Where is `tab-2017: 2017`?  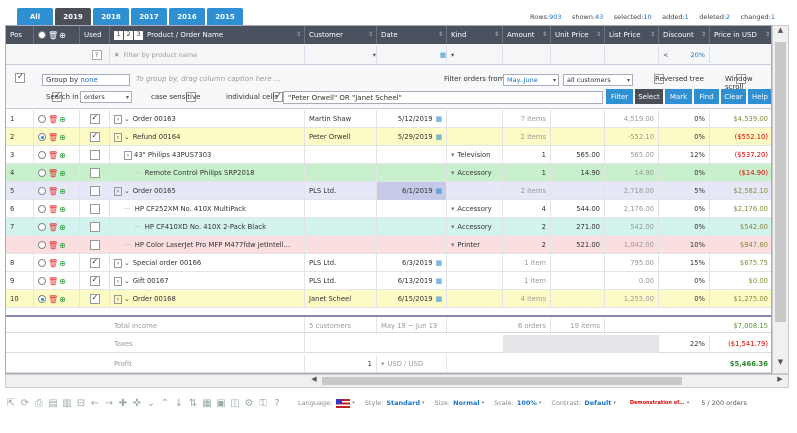
tab-2017: 2017 is located at coordinates (149, 16).